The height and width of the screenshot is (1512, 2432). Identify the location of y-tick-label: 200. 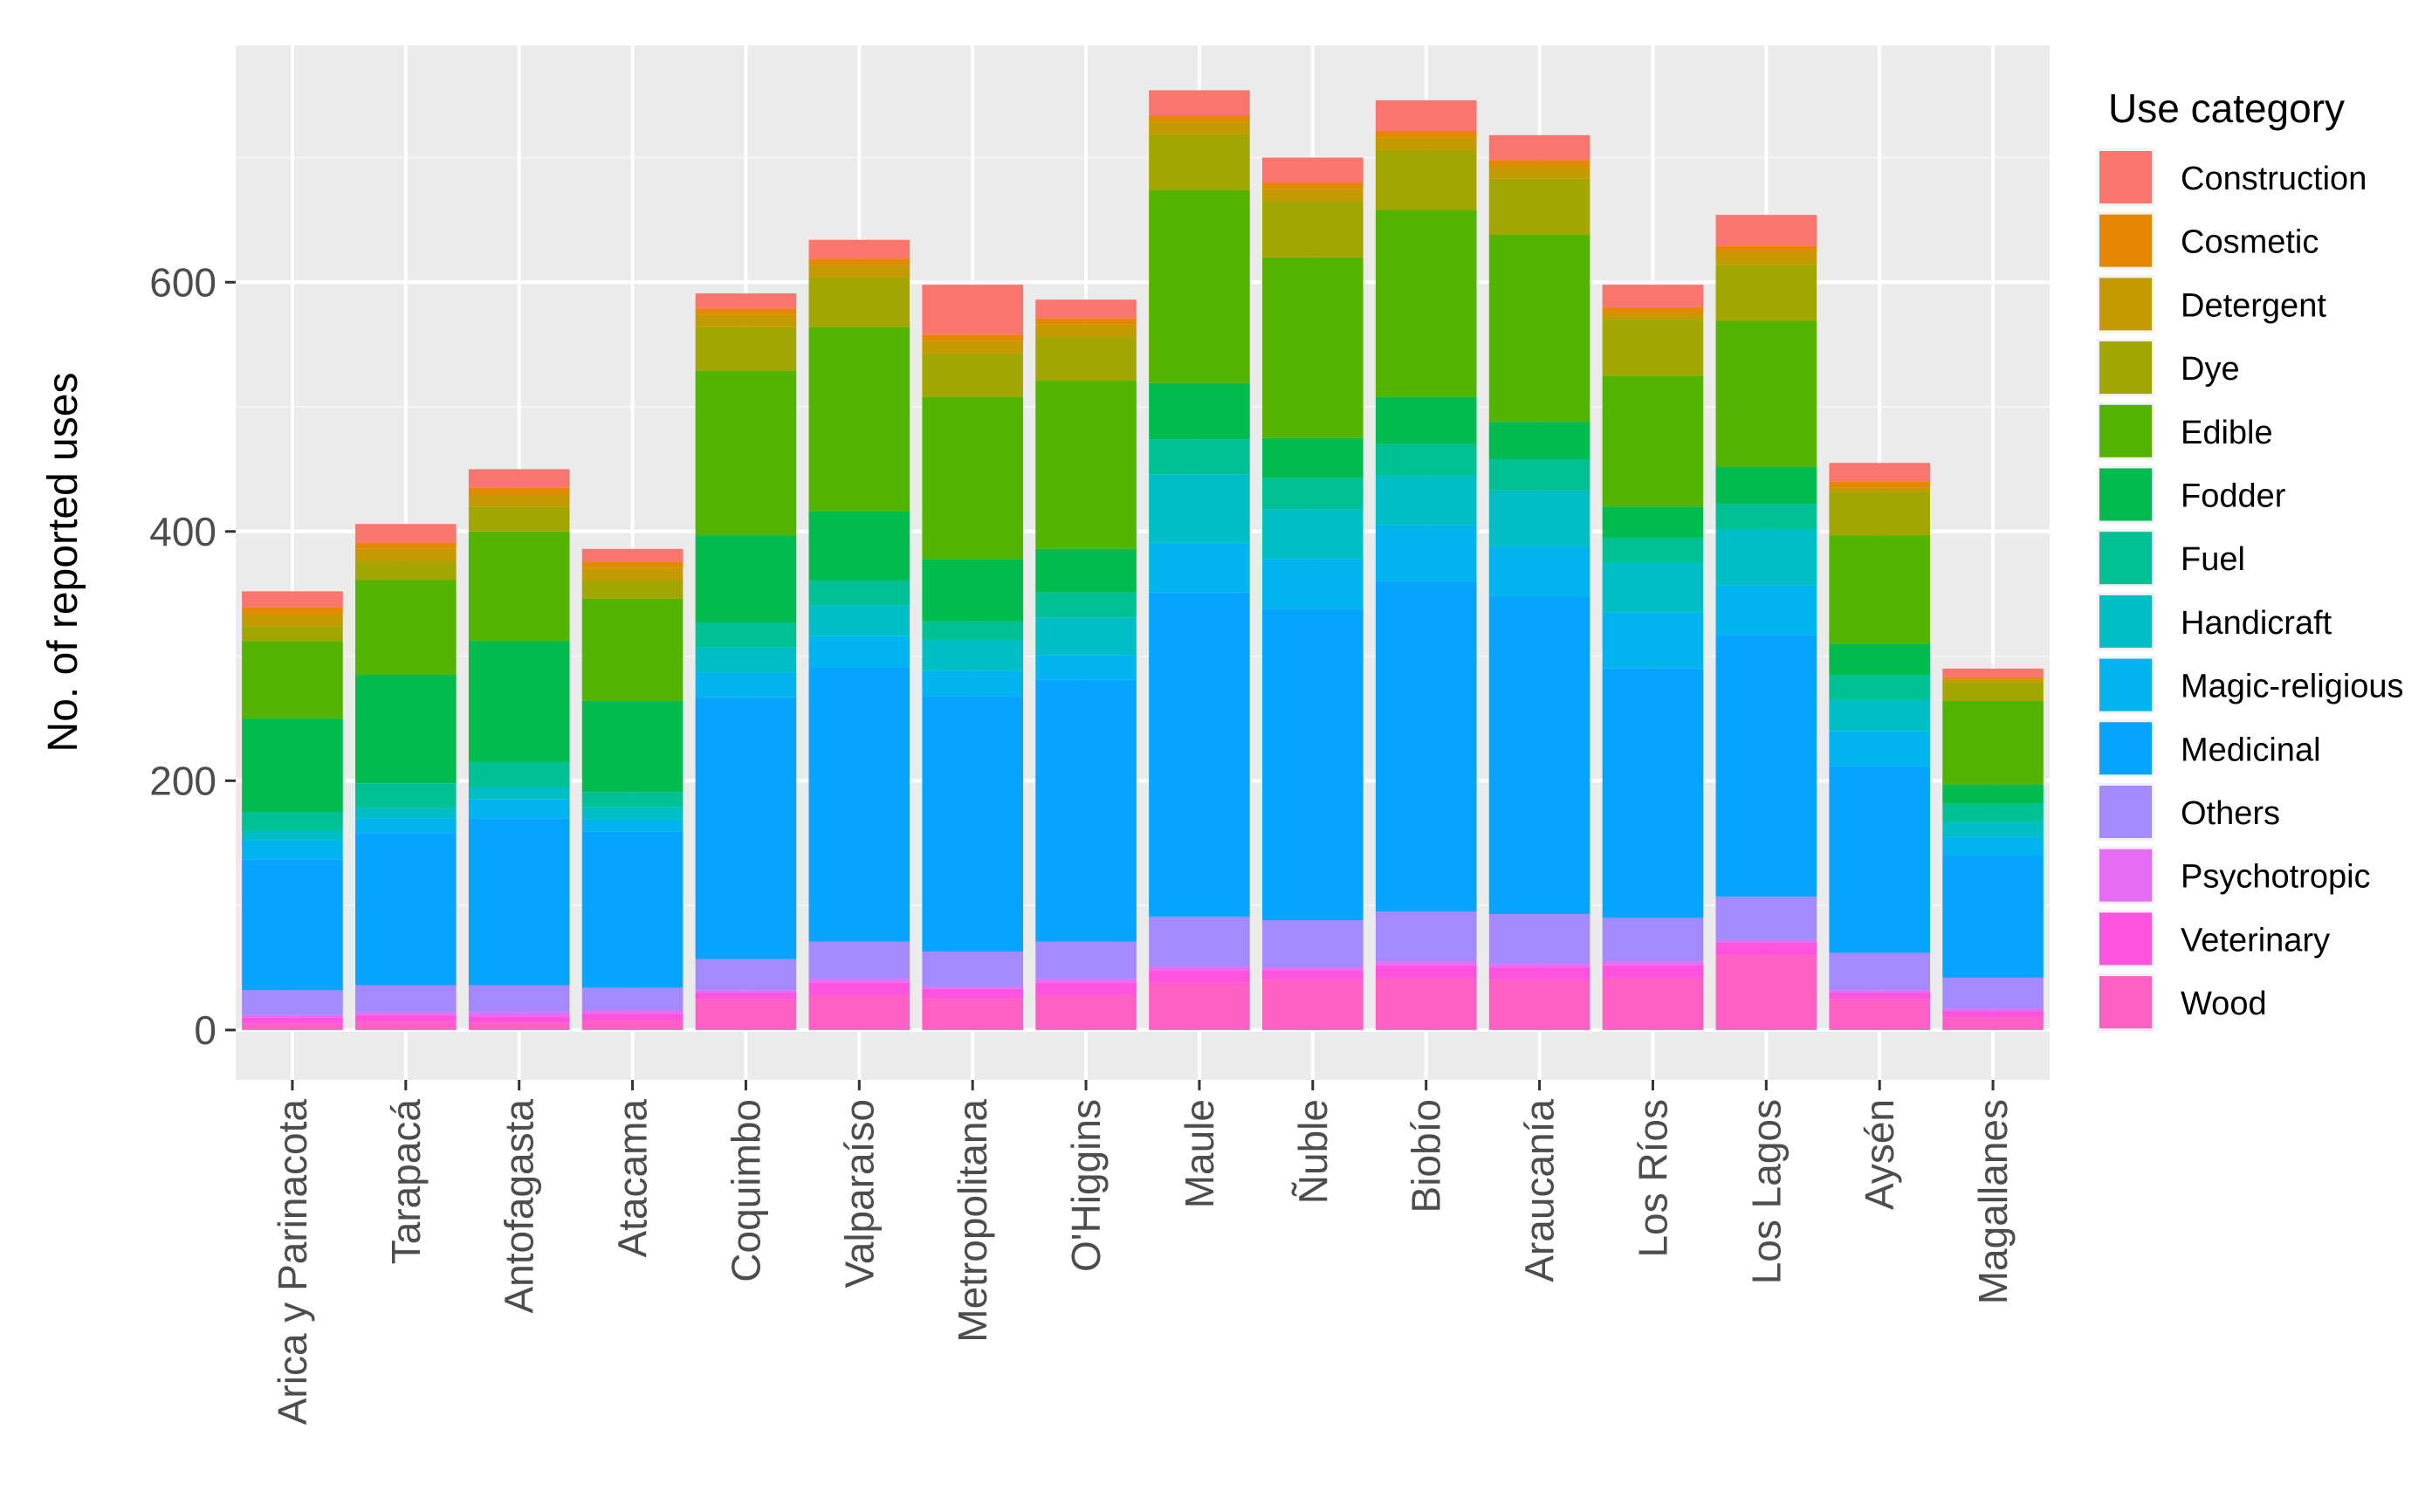
(182, 781).